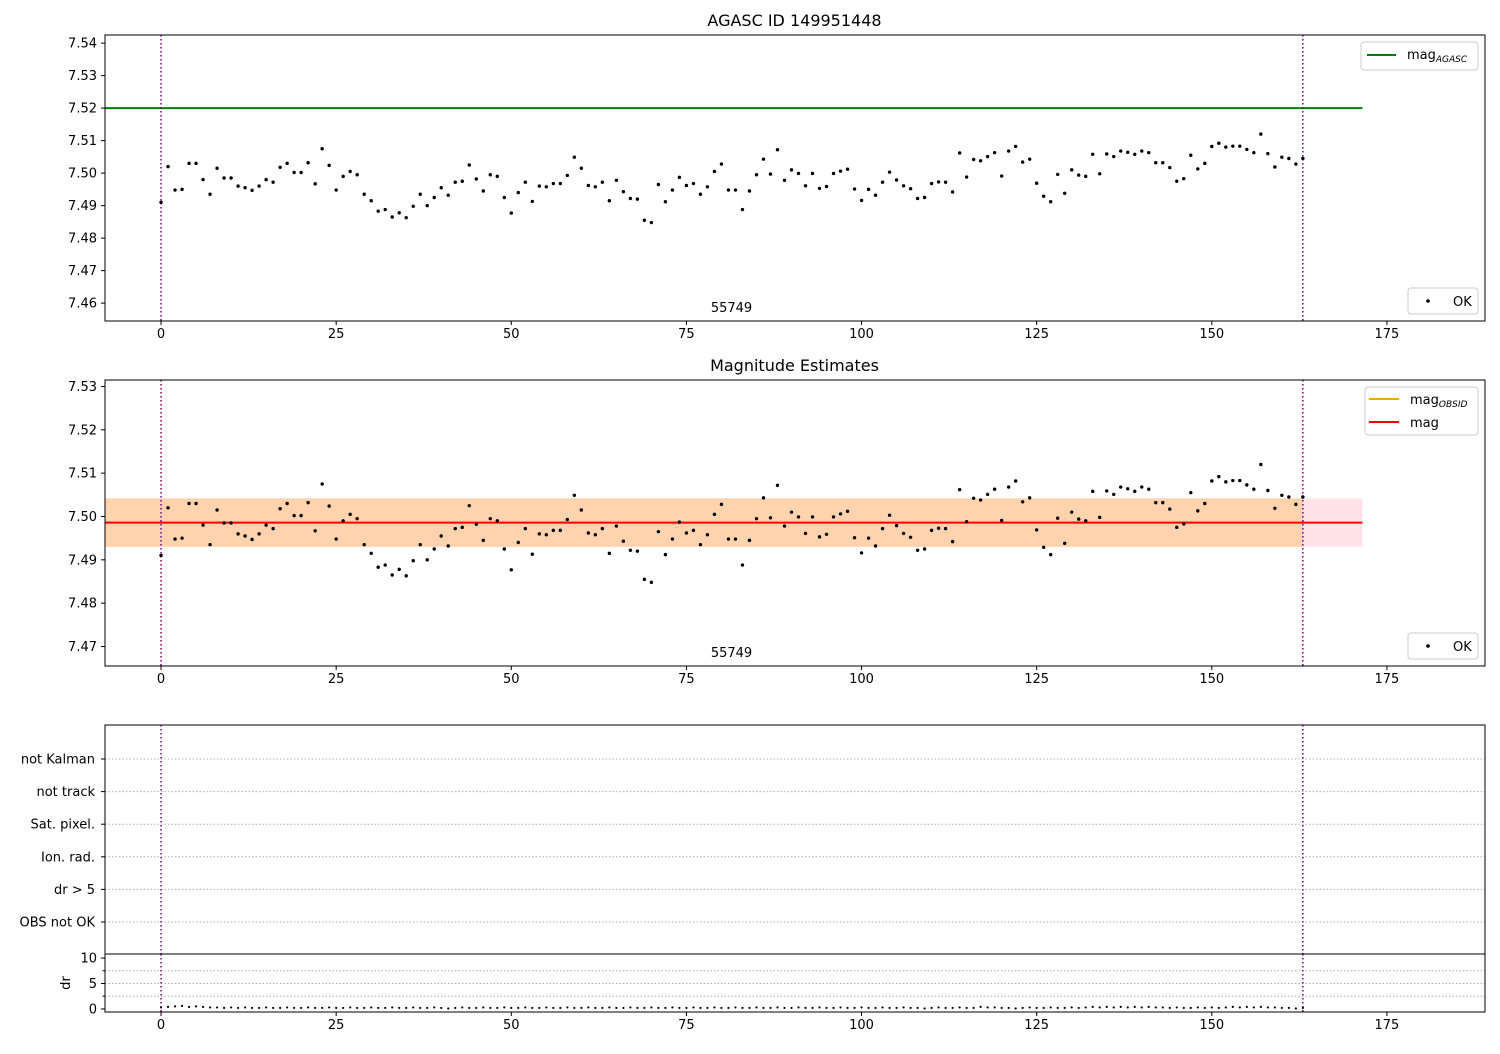 This screenshot has height=1054, width=1500. Describe the element at coordinates (82, 141) in the screenshot. I see `y-tick-label: 7.51` at that location.